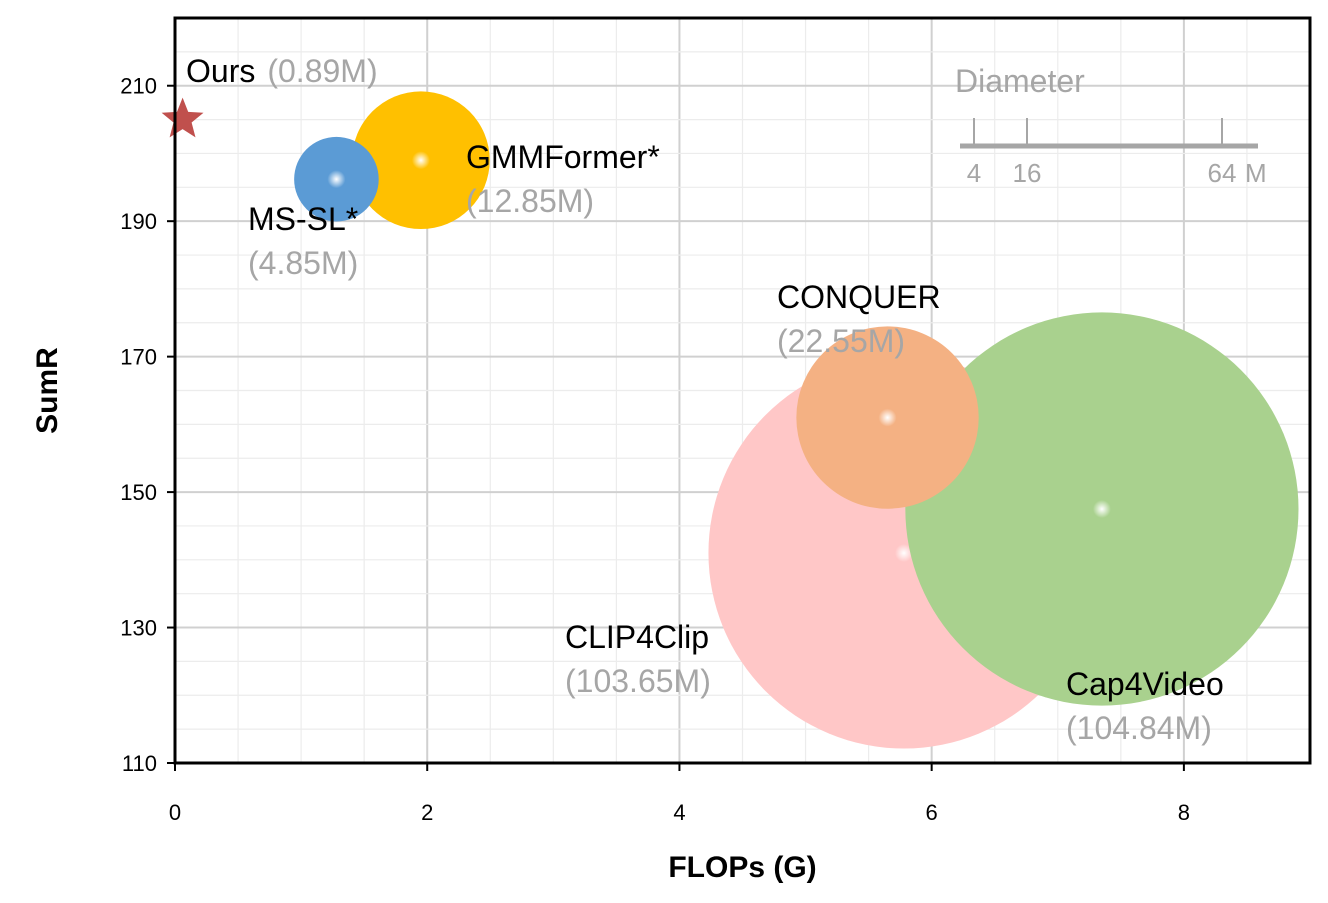 Image resolution: width=1328 pixels, height=903 pixels. I want to click on diameter-tick-label: 4, so click(974, 173).